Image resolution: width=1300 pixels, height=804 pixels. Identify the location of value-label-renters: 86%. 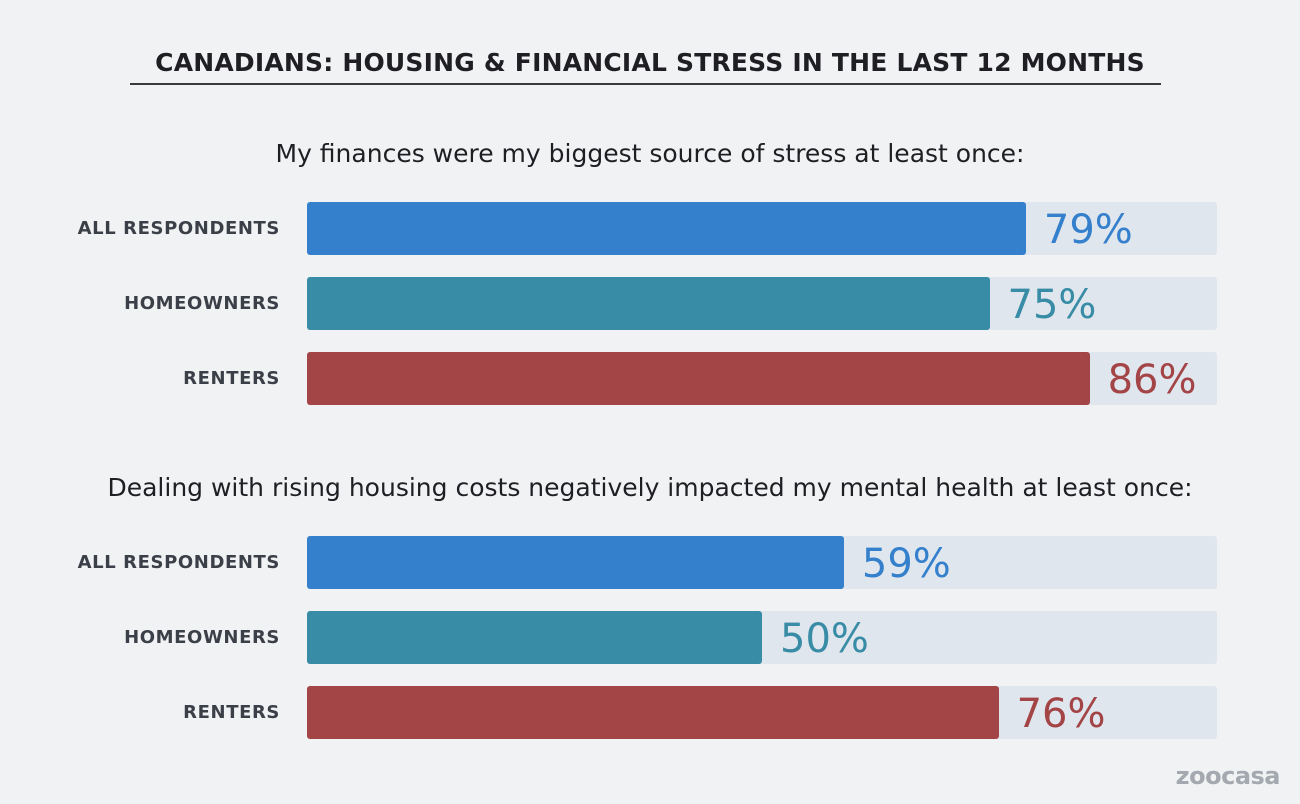
(1152, 380).